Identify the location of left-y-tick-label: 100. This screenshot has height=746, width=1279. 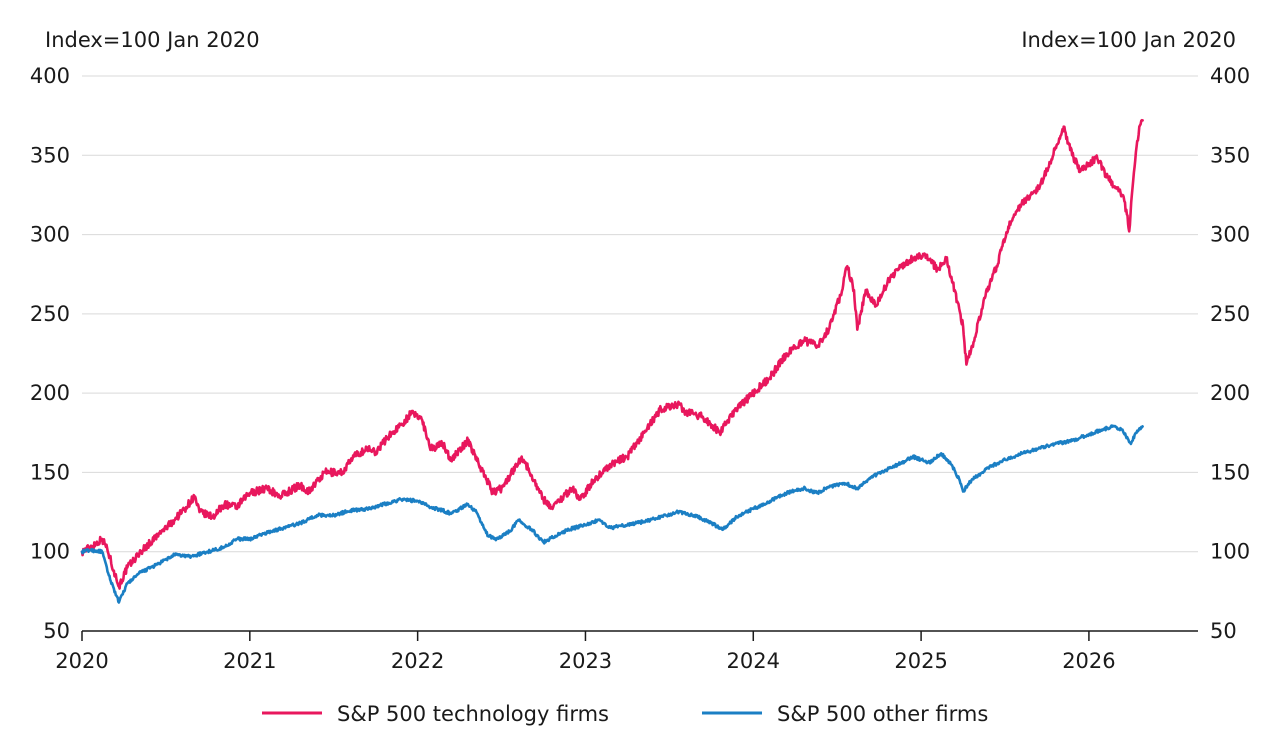
(50, 552).